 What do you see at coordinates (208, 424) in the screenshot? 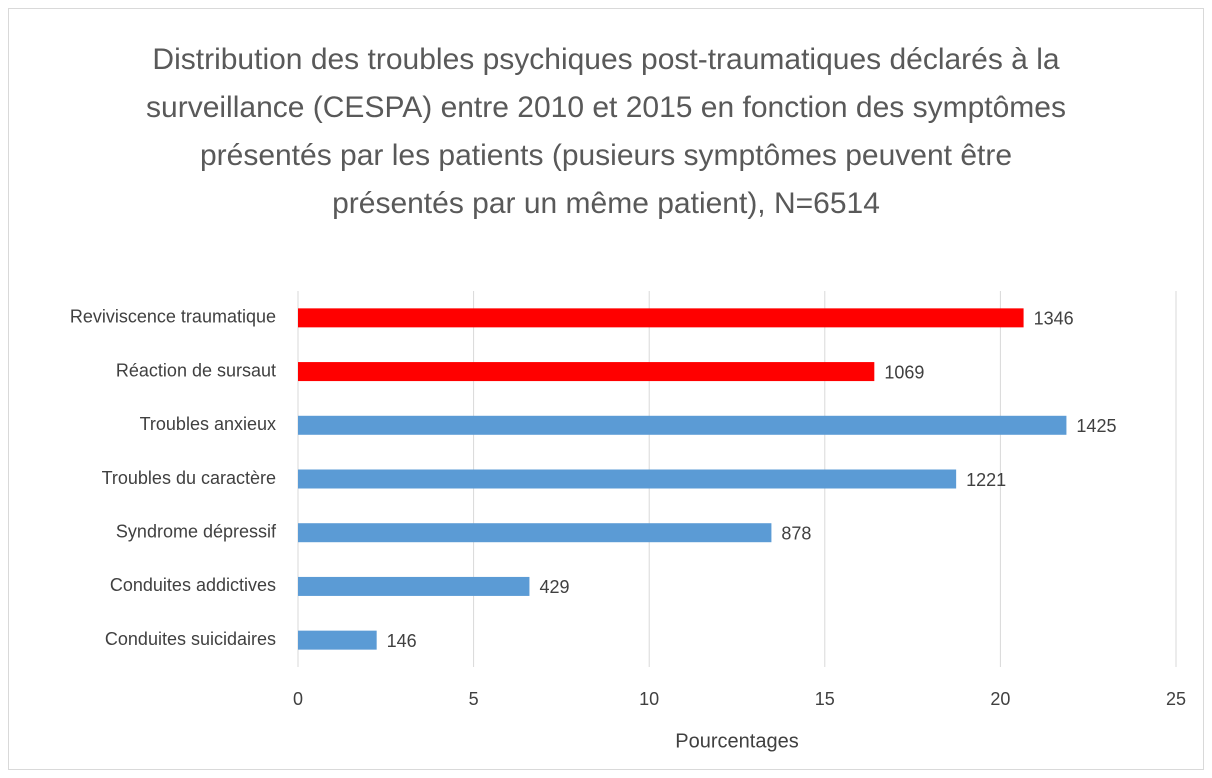
I see `y-tick-label: Troubles anxieux` at bounding box center [208, 424].